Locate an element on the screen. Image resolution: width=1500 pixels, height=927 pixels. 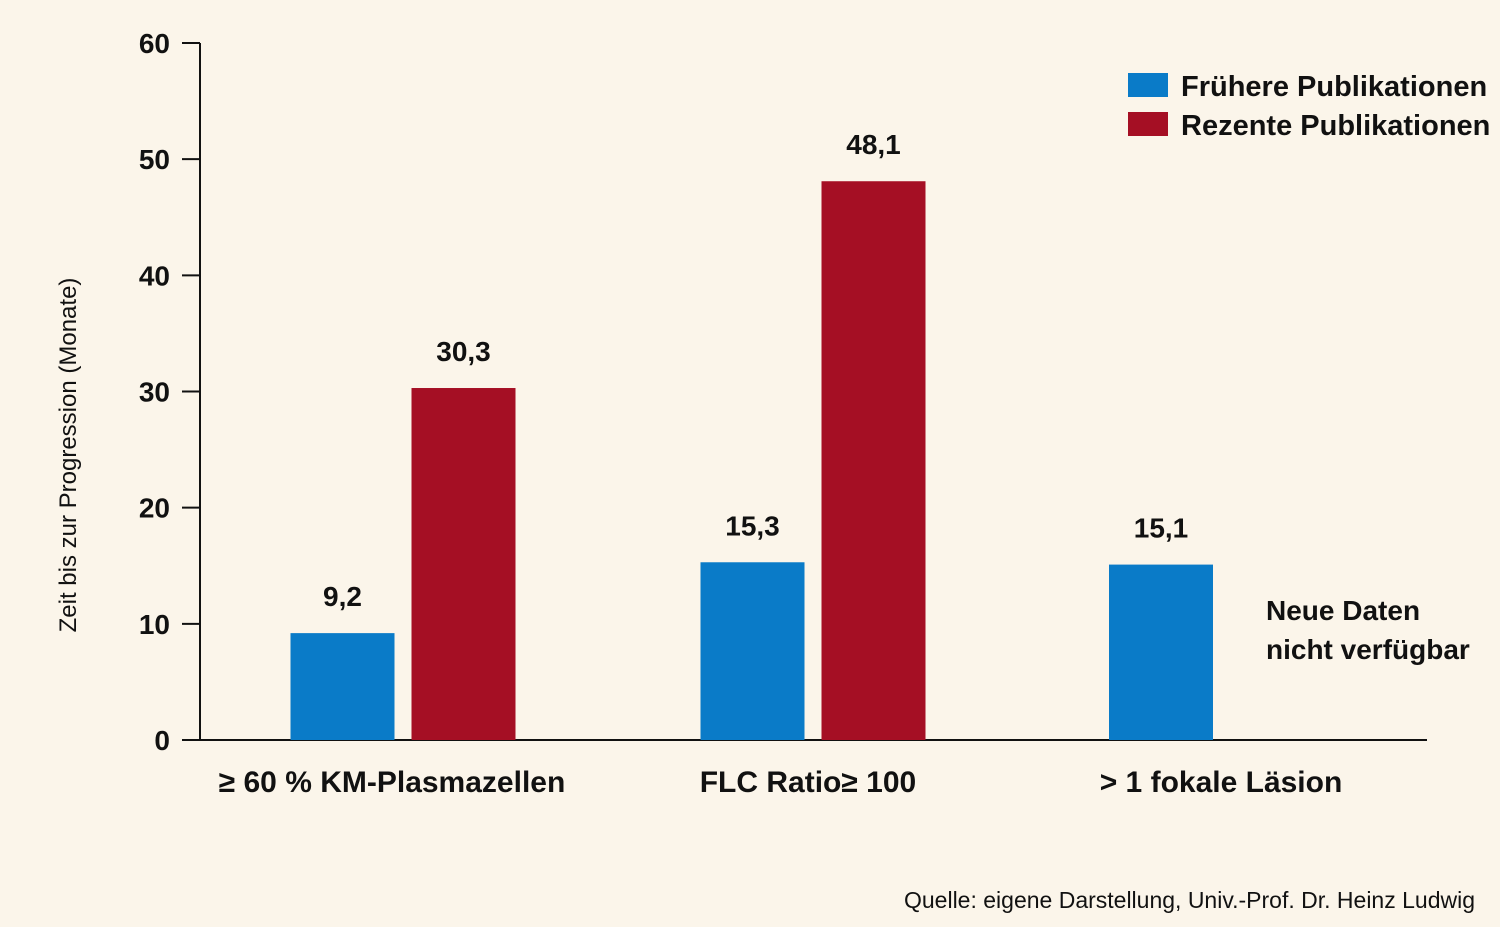
value-label-cat1-series1: 9,2 is located at coordinates (342, 596).